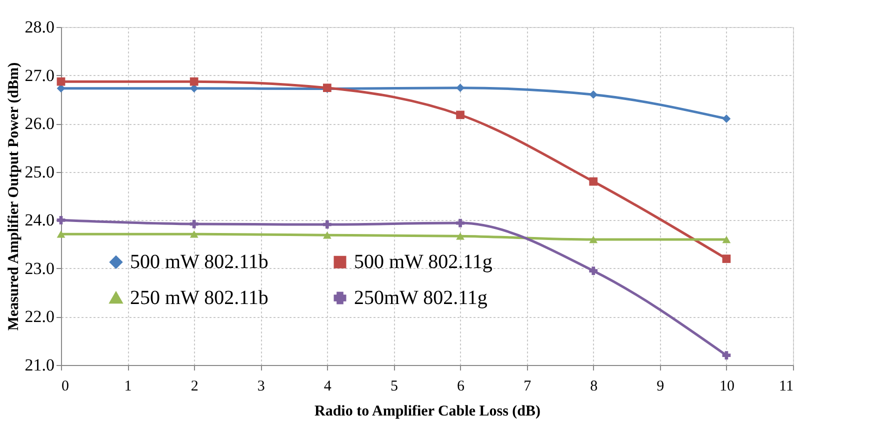 The image size is (876, 438). What do you see at coordinates (461, 386) in the screenshot?
I see `x-tick-label: 6` at bounding box center [461, 386].